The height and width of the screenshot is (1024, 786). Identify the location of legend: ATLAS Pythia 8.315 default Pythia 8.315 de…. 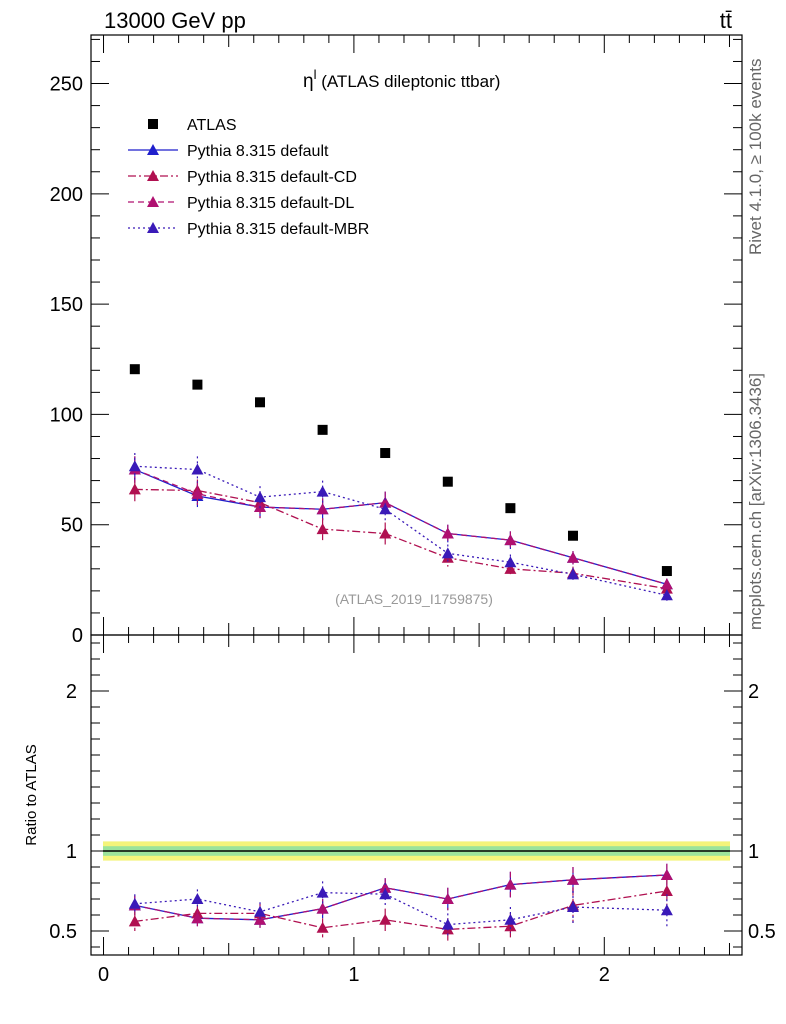
(248, 177).